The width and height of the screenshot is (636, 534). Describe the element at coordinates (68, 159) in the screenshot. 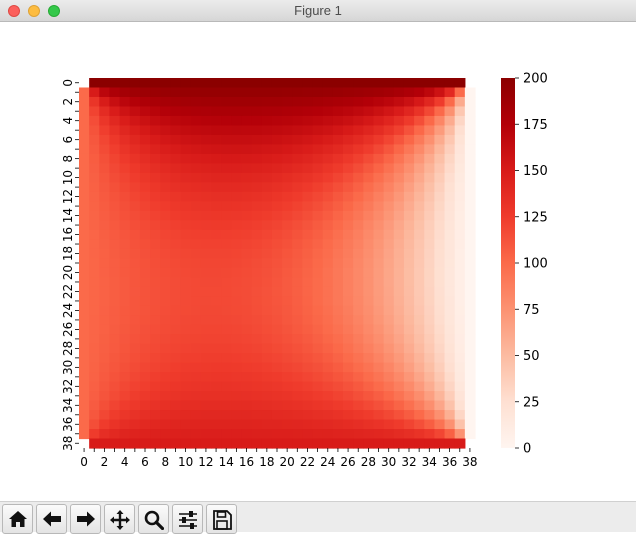

I see `y-tick-label: 8` at that location.